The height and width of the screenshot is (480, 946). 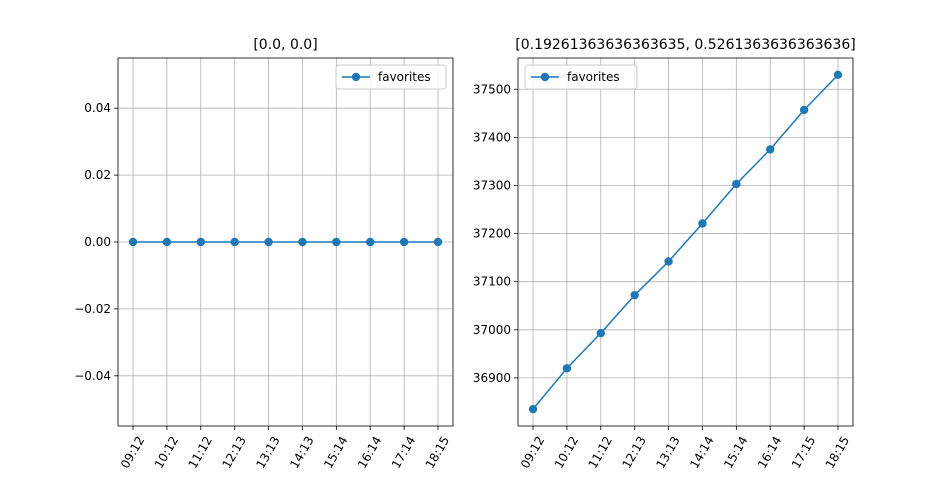 I want to click on y-tick-label: 37300, so click(x=492, y=185).